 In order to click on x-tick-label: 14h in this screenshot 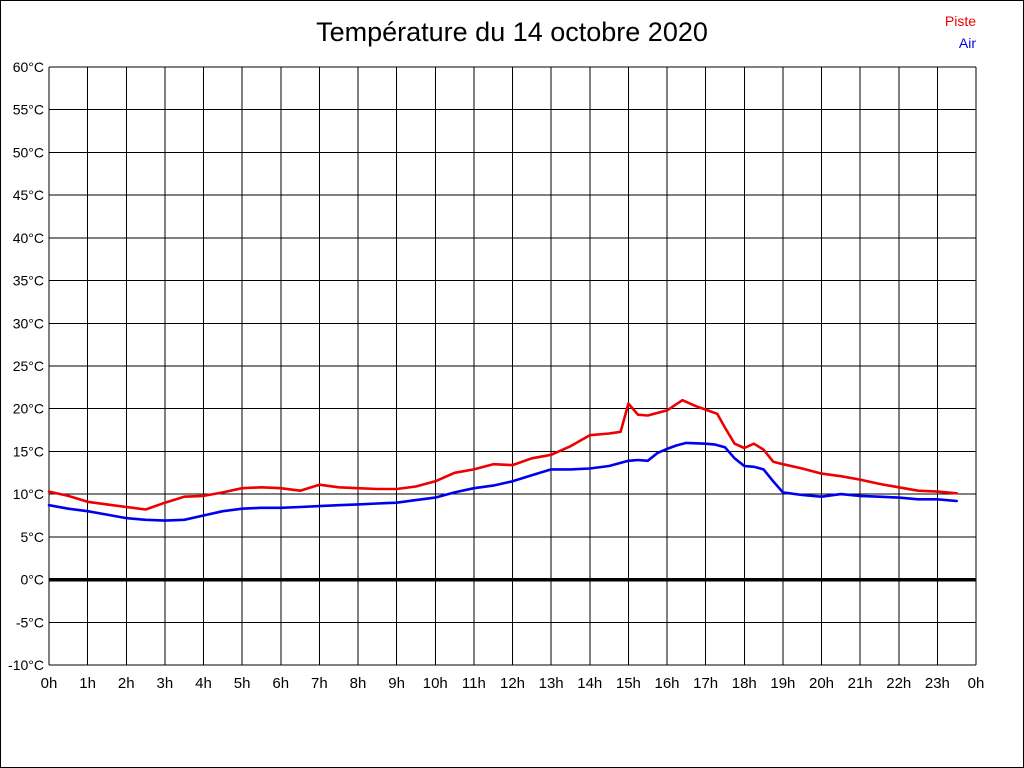, I will do `click(589, 683)`.